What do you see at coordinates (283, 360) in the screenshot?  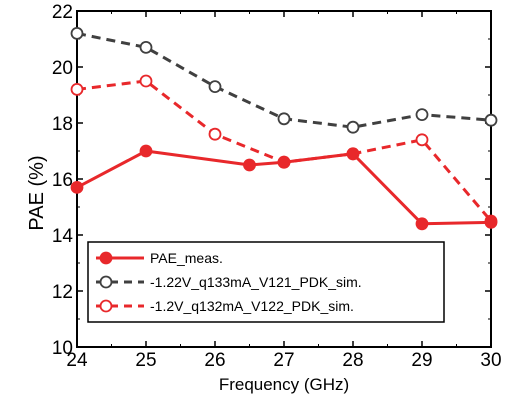 I see `x-tick-label: 27` at bounding box center [283, 360].